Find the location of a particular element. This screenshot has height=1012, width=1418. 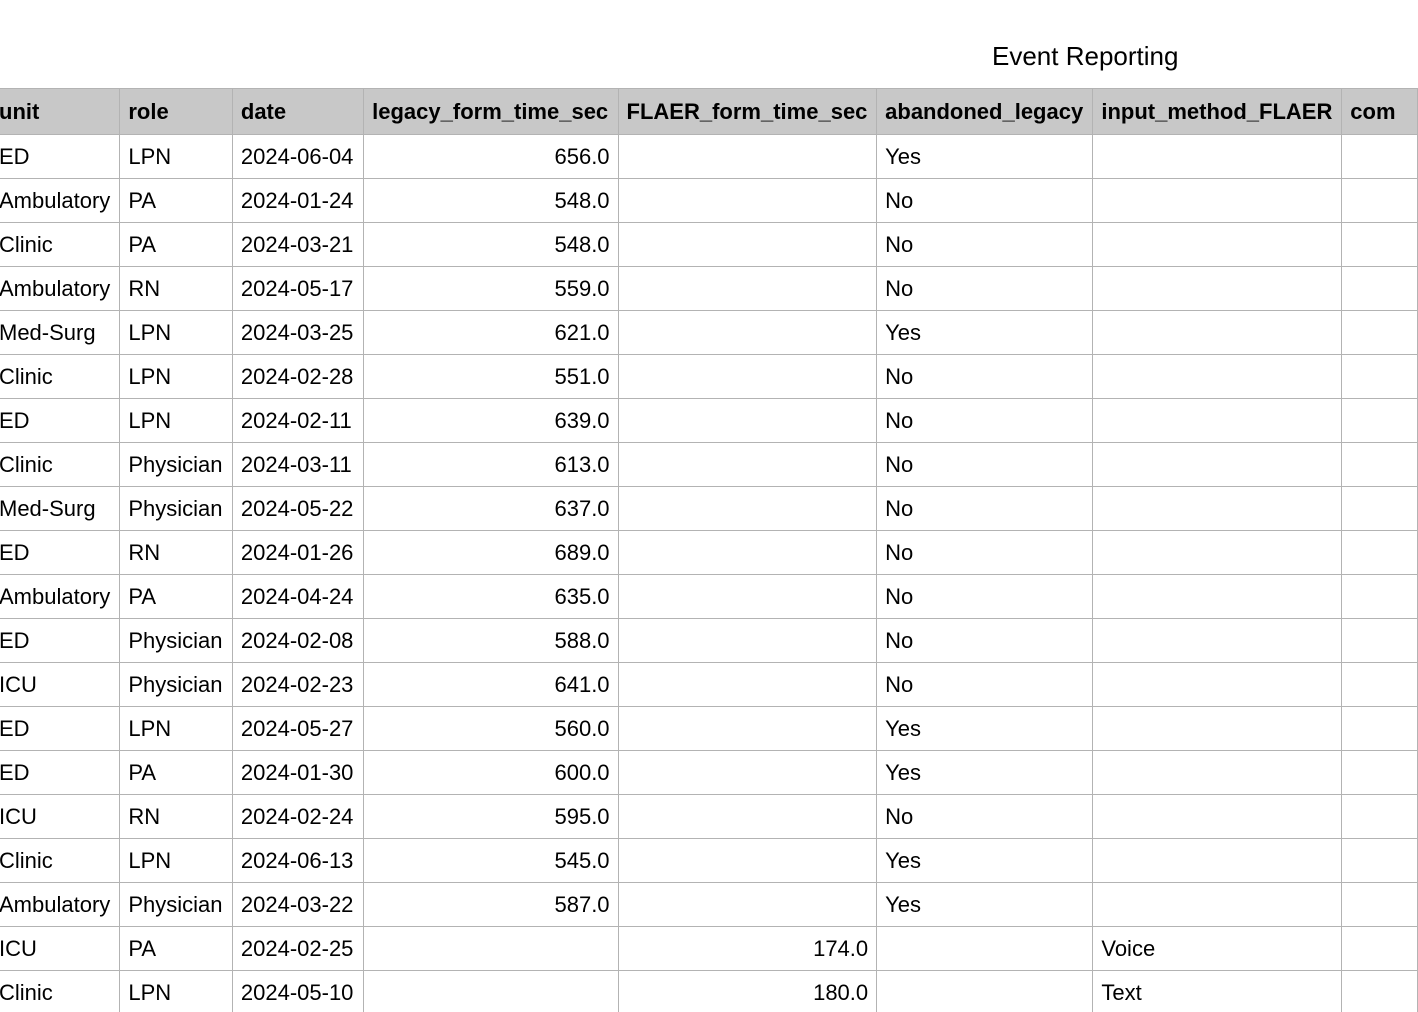

cell-date: 2024-02-23 is located at coordinates (298, 684).